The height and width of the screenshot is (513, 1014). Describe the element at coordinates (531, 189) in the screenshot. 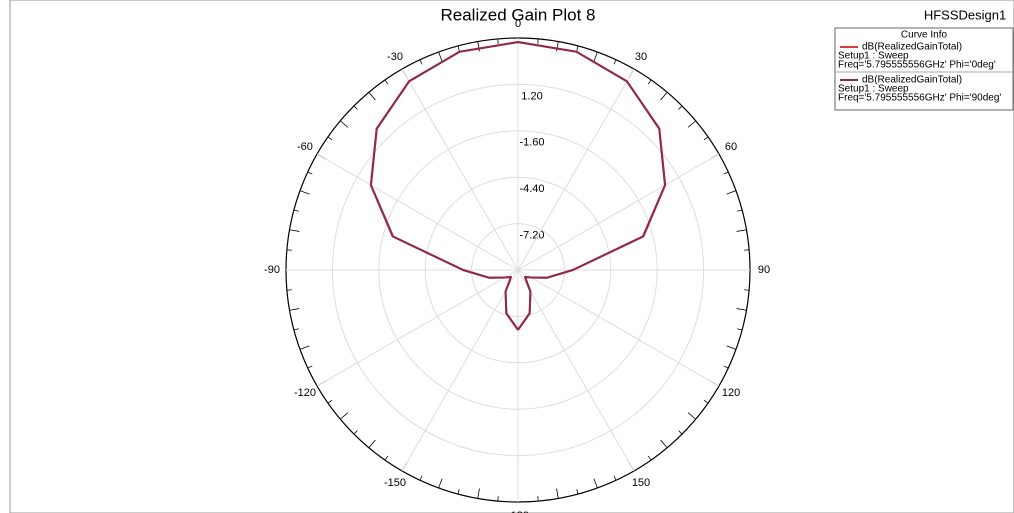

I see `r-tick-label: -4.40` at that location.